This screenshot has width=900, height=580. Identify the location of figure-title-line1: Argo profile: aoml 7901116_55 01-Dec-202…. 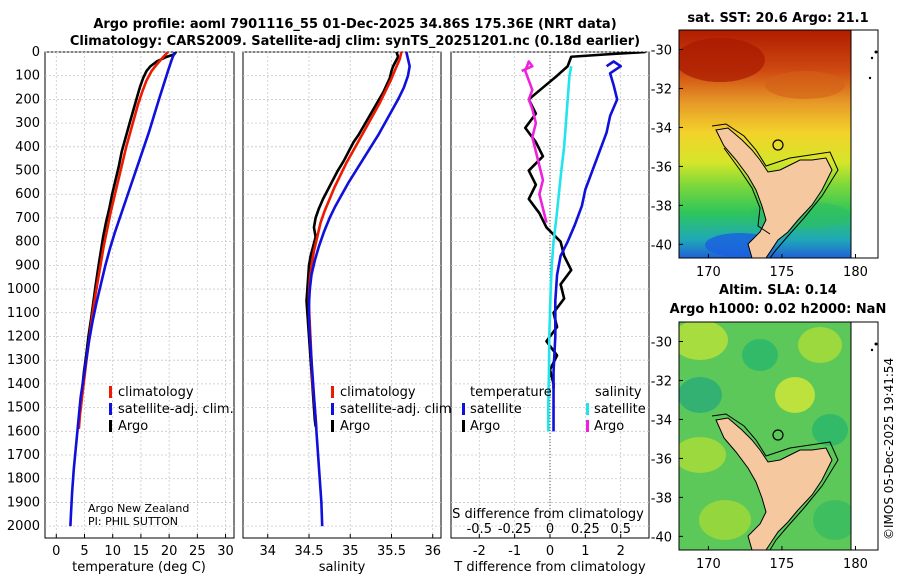
(354, 24).